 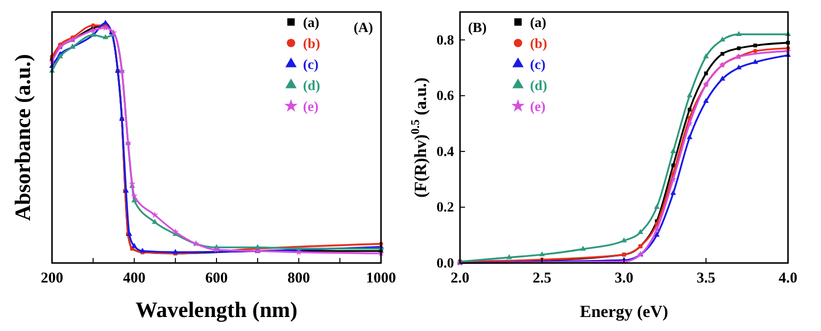 What do you see at coordinates (624, 311) in the screenshot?
I see `x-axis-title: Energy (eV)` at bounding box center [624, 311].